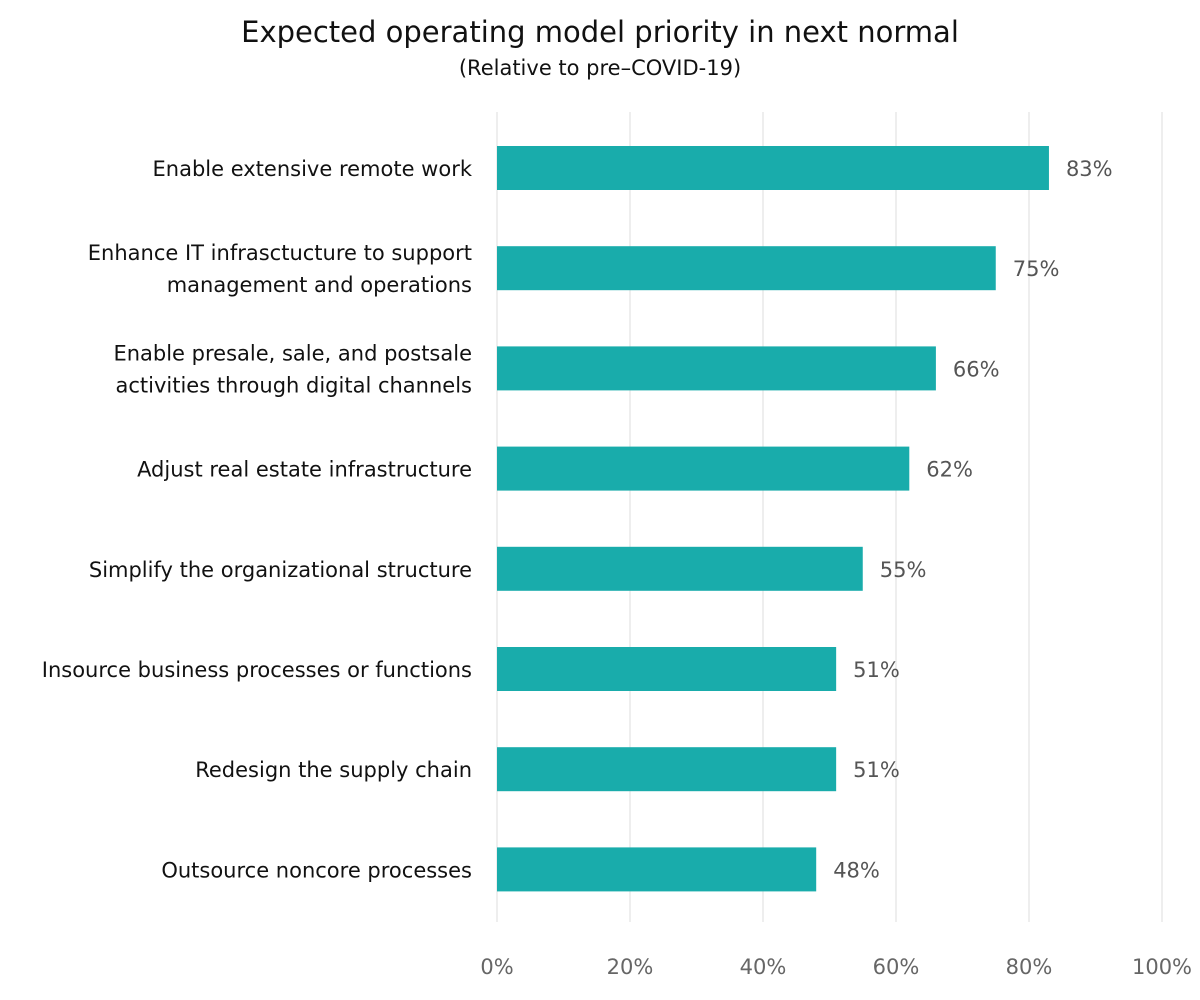  I want to click on data-label: 62%, so click(949, 470).